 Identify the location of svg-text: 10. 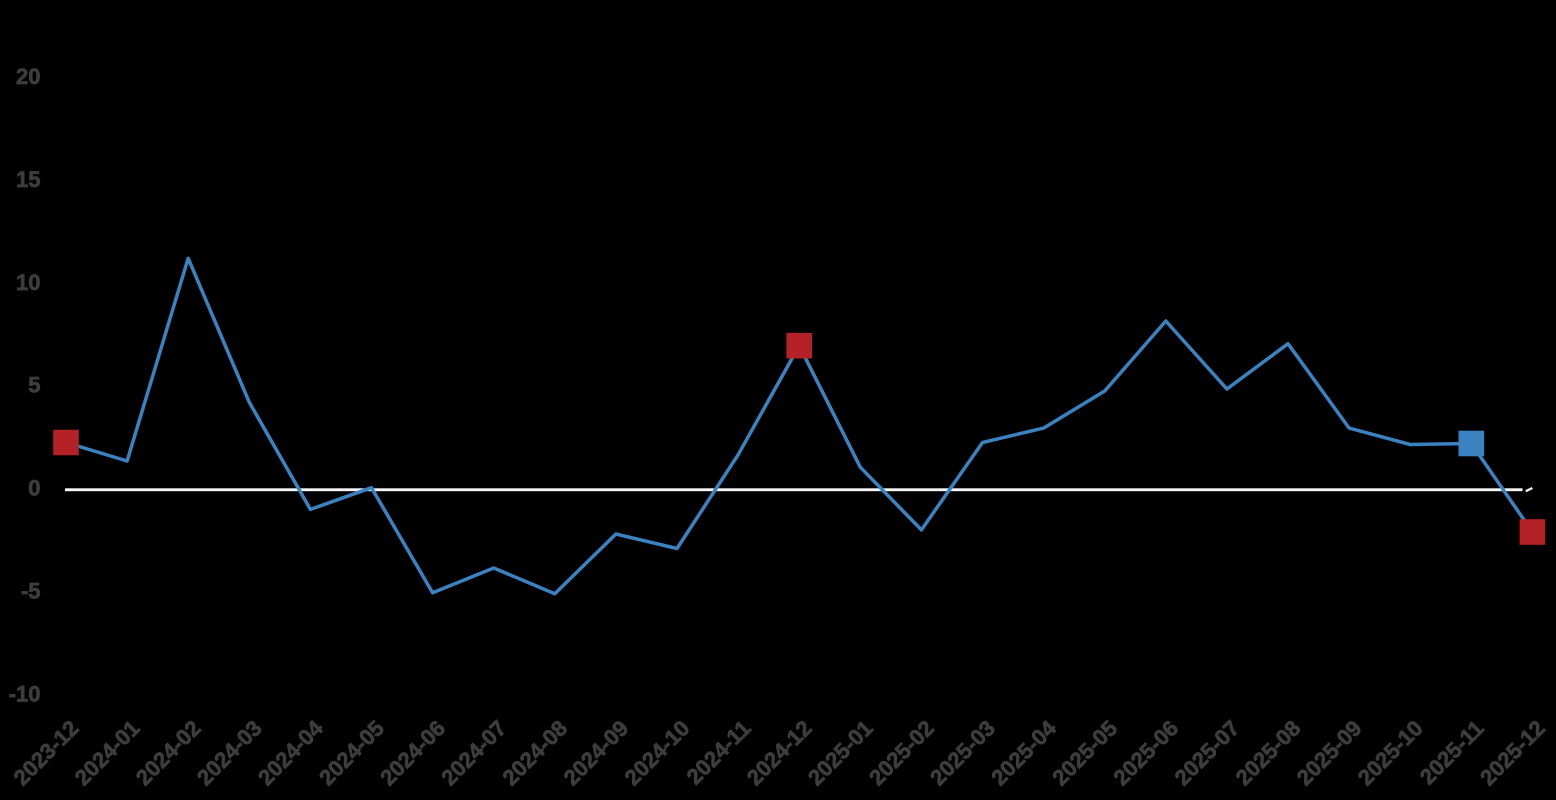
(28, 282).